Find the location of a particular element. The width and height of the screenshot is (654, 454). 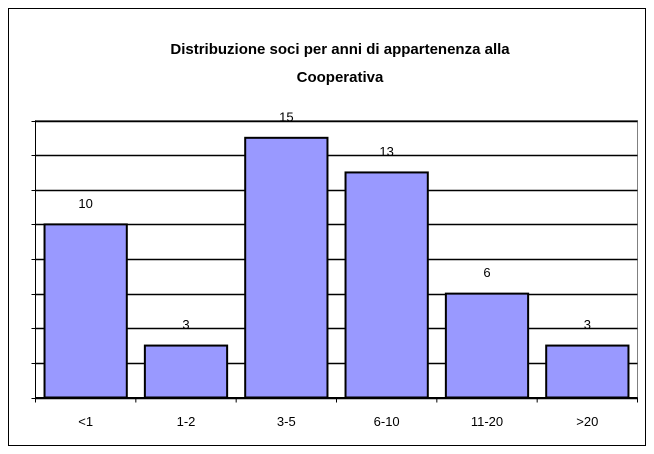

x-tick-label: 11-20 is located at coordinates (487, 421).